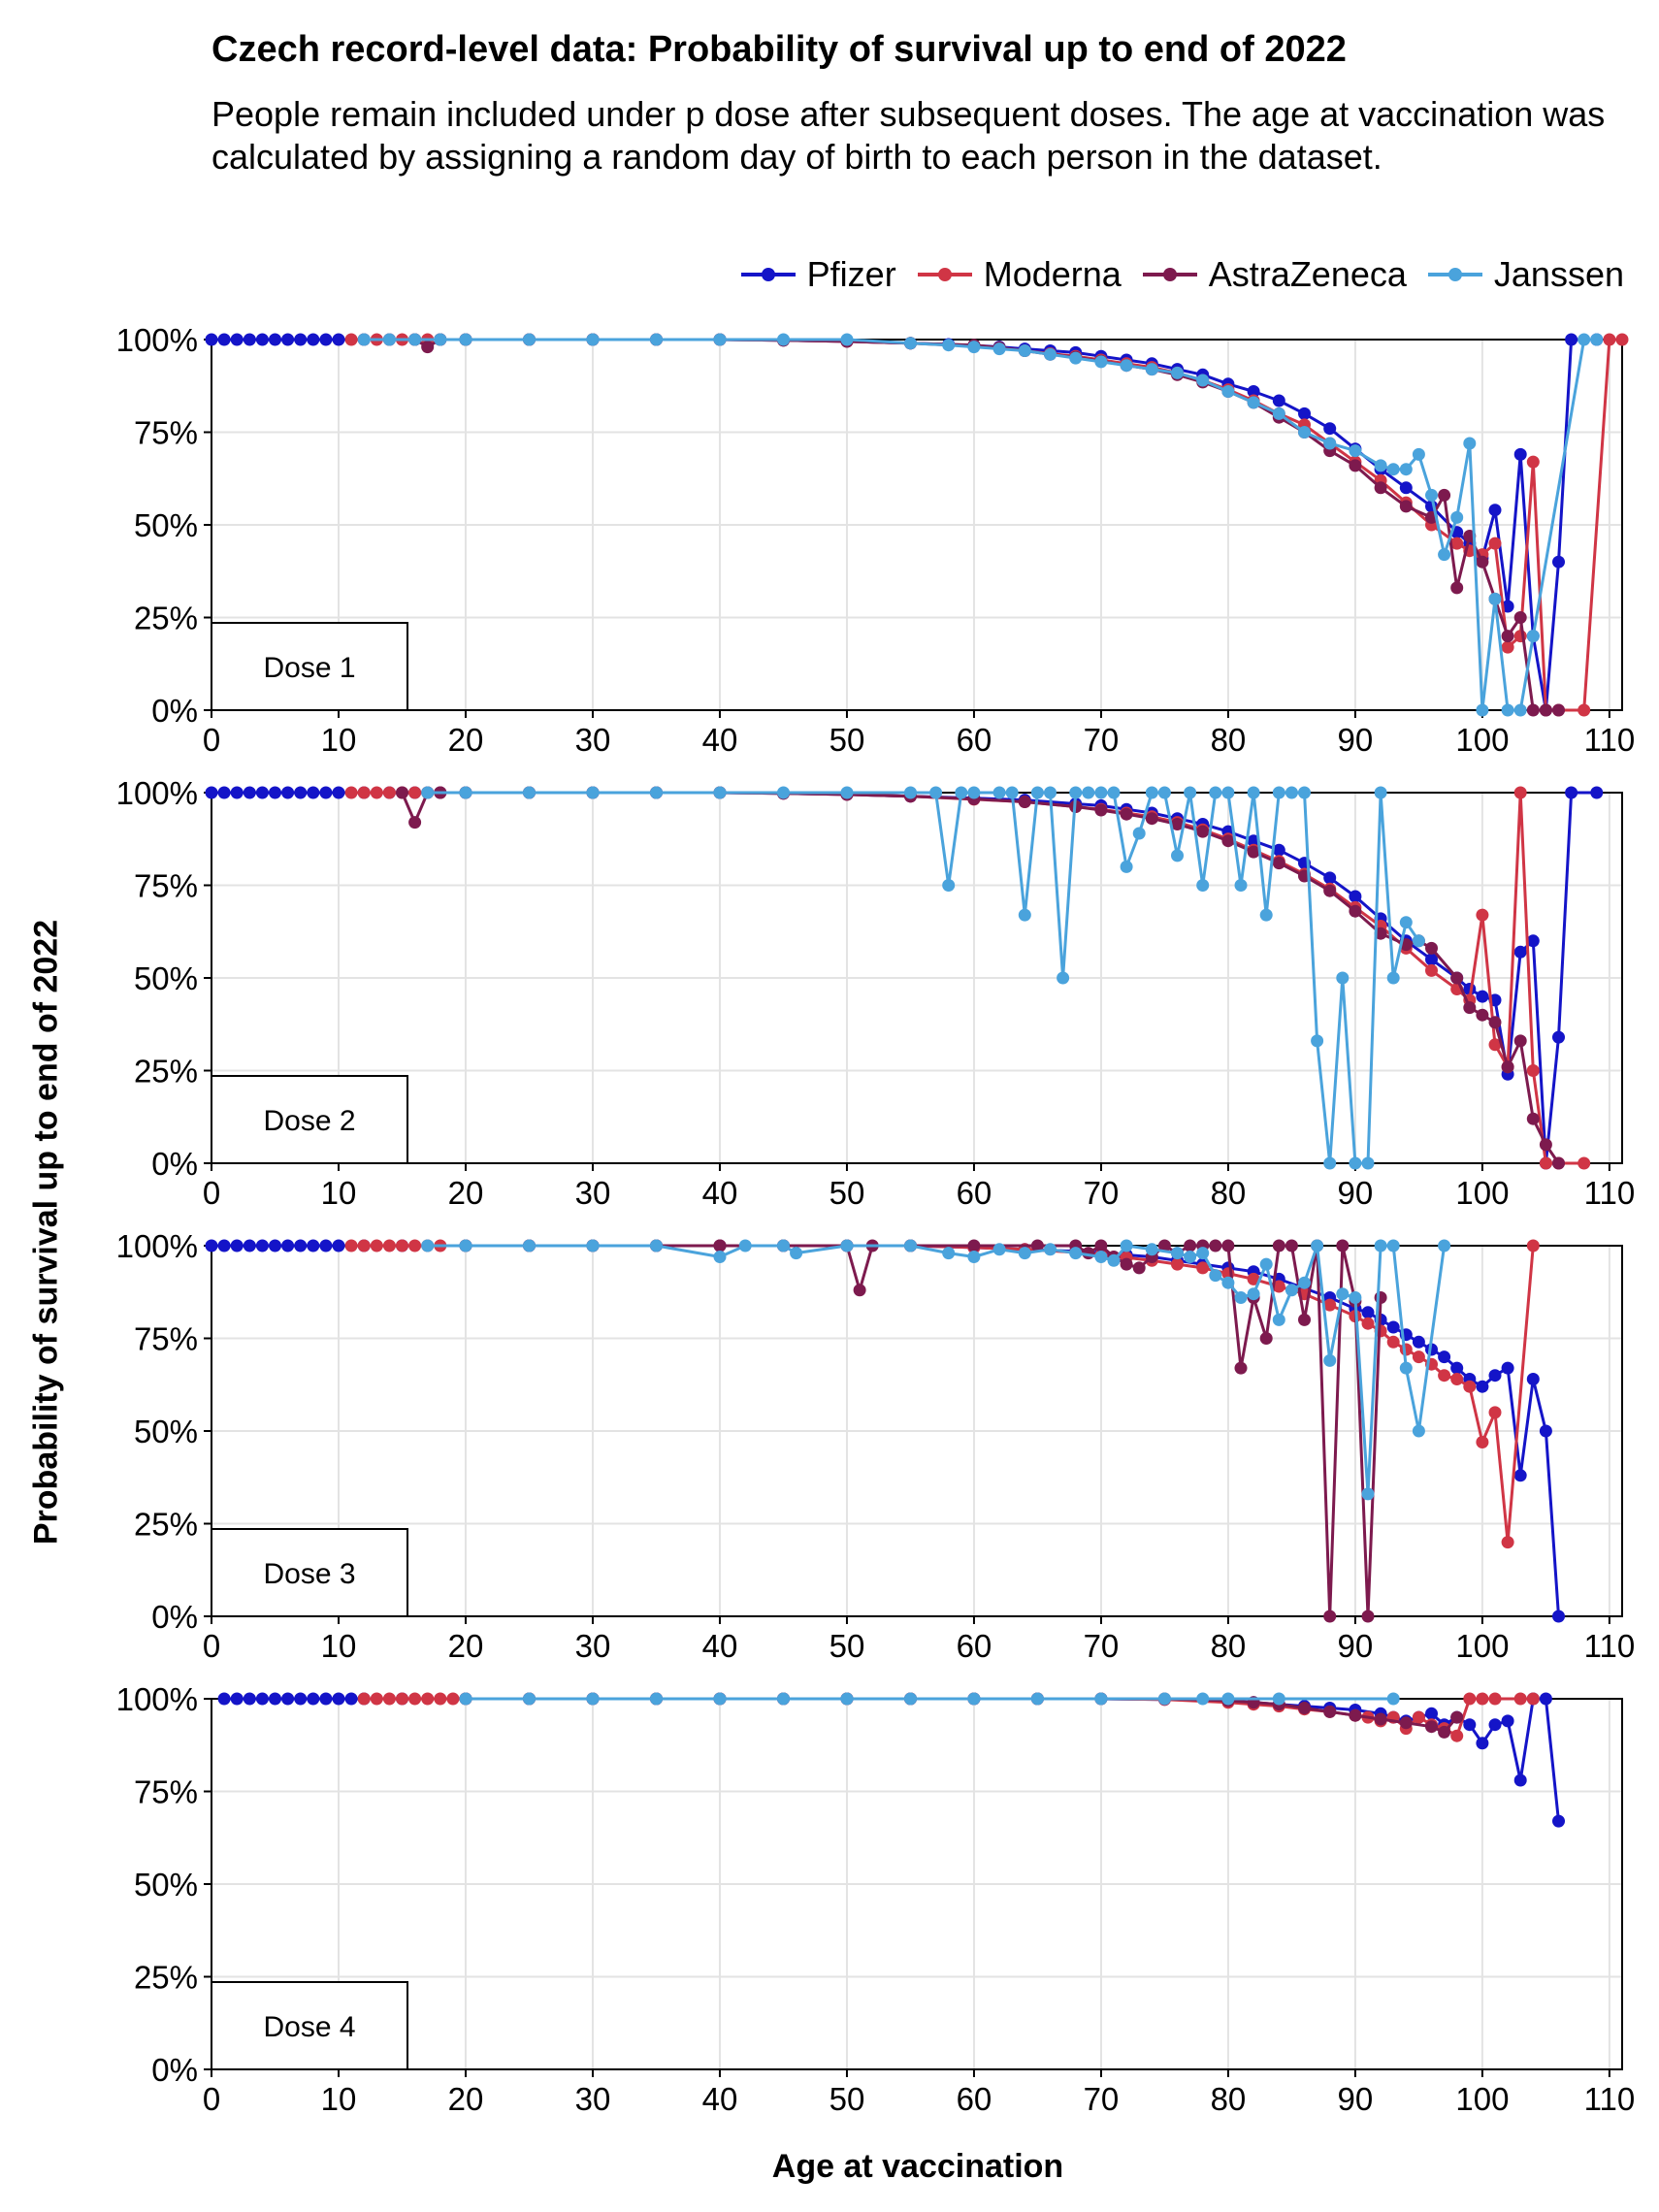 This screenshot has height=2212, width=1659. What do you see at coordinates (1308, 274) in the screenshot?
I see `legend-label-astrazeneca: AstraZeneca` at bounding box center [1308, 274].